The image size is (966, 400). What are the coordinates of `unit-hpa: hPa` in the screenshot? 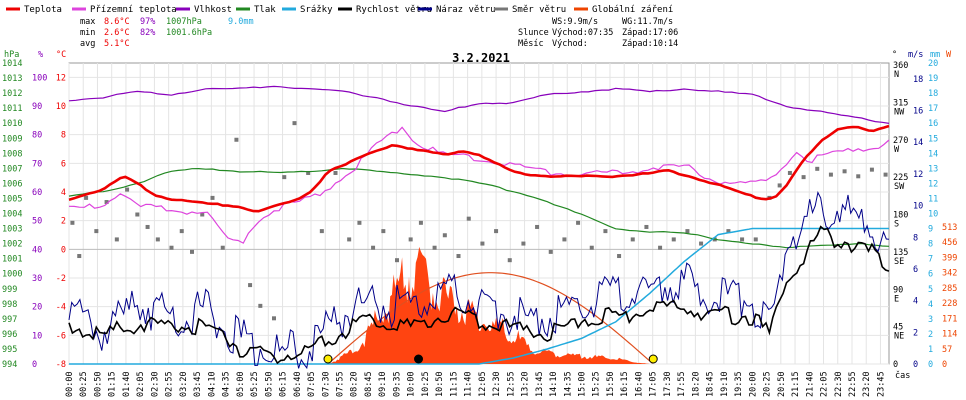 It's located at (11, 55).